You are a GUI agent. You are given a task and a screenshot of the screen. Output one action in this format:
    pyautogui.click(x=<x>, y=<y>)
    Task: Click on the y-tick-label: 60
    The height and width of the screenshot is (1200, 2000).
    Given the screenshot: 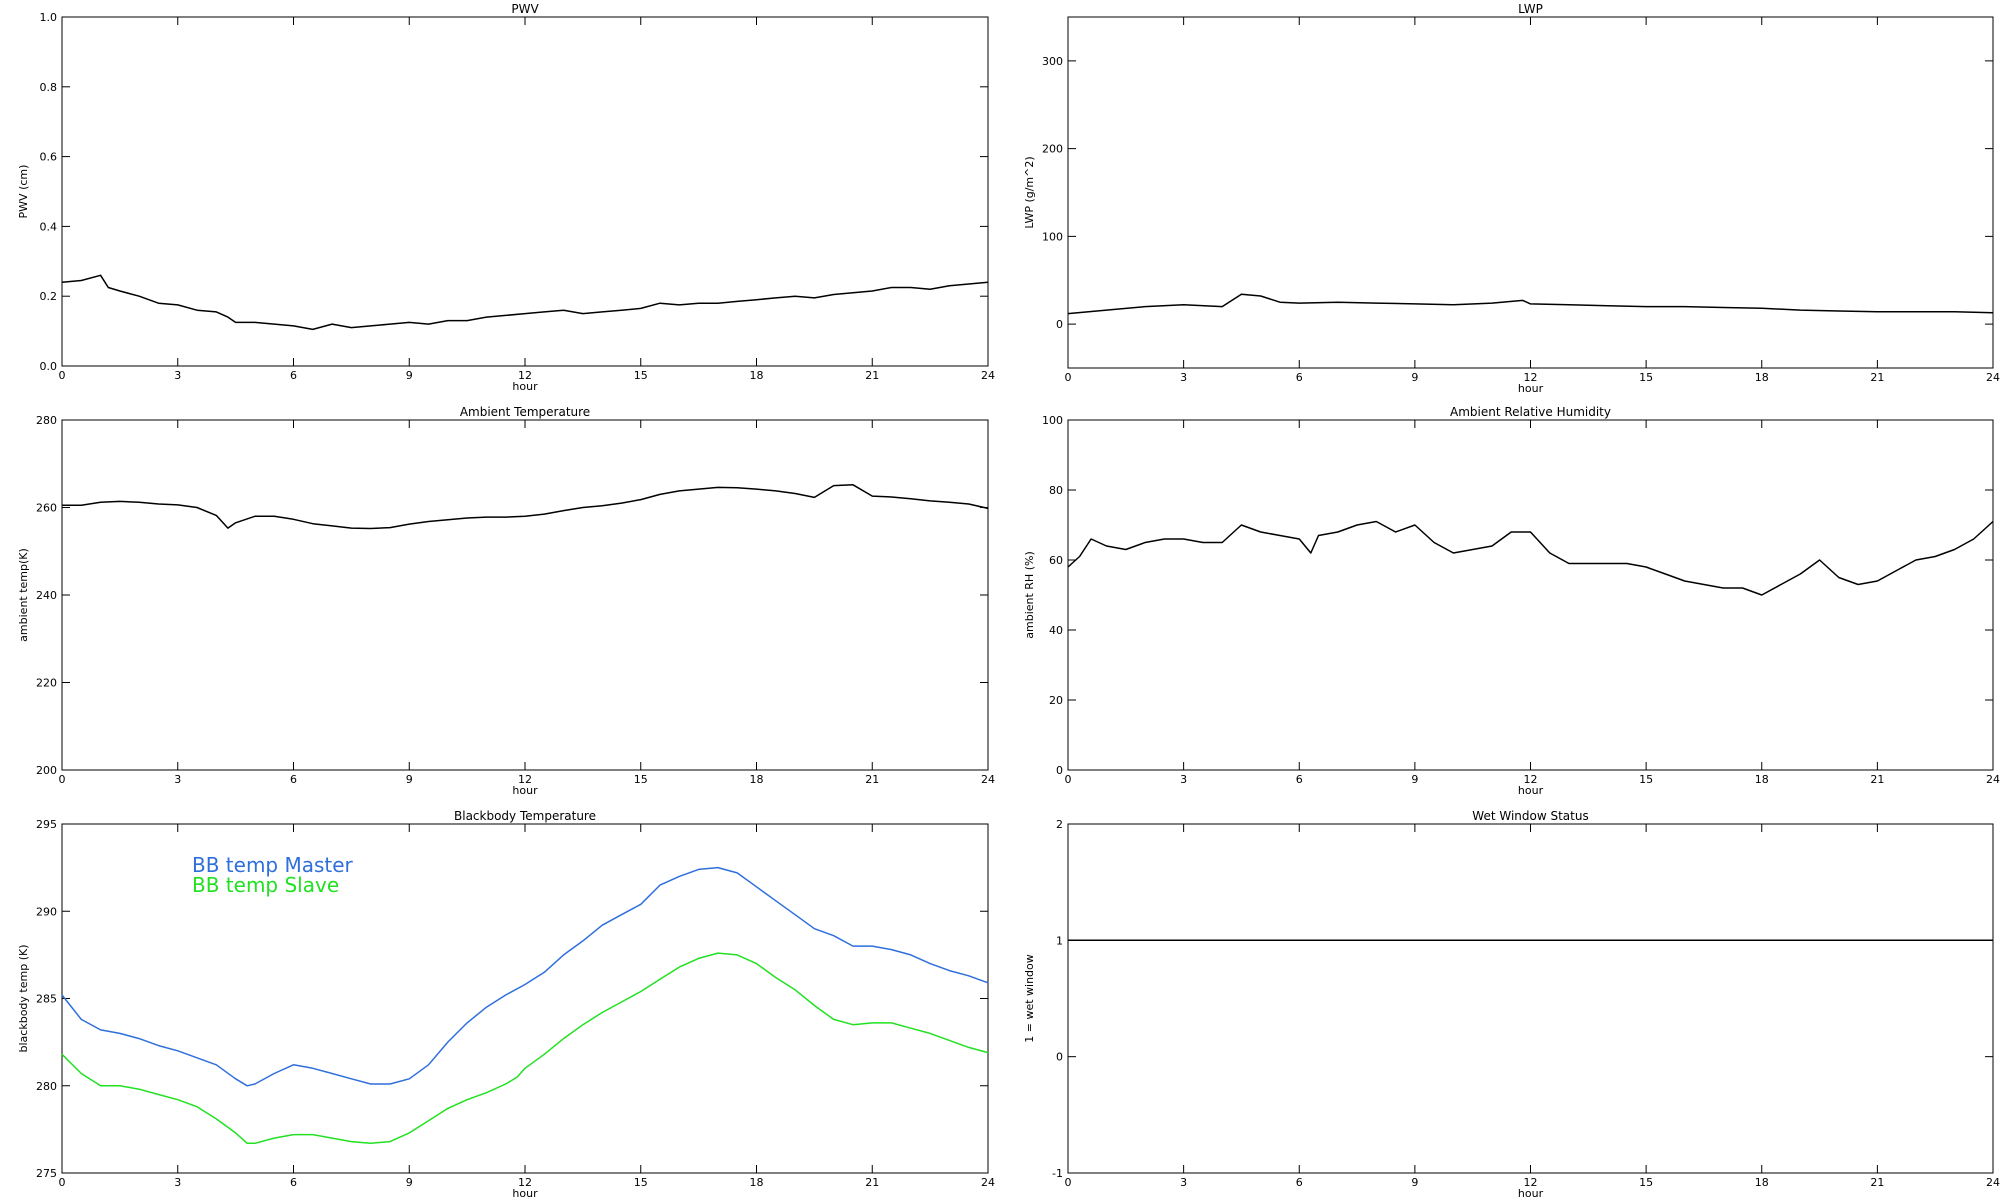 What is the action you would take?
    pyautogui.click(x=1056, y=560)
    